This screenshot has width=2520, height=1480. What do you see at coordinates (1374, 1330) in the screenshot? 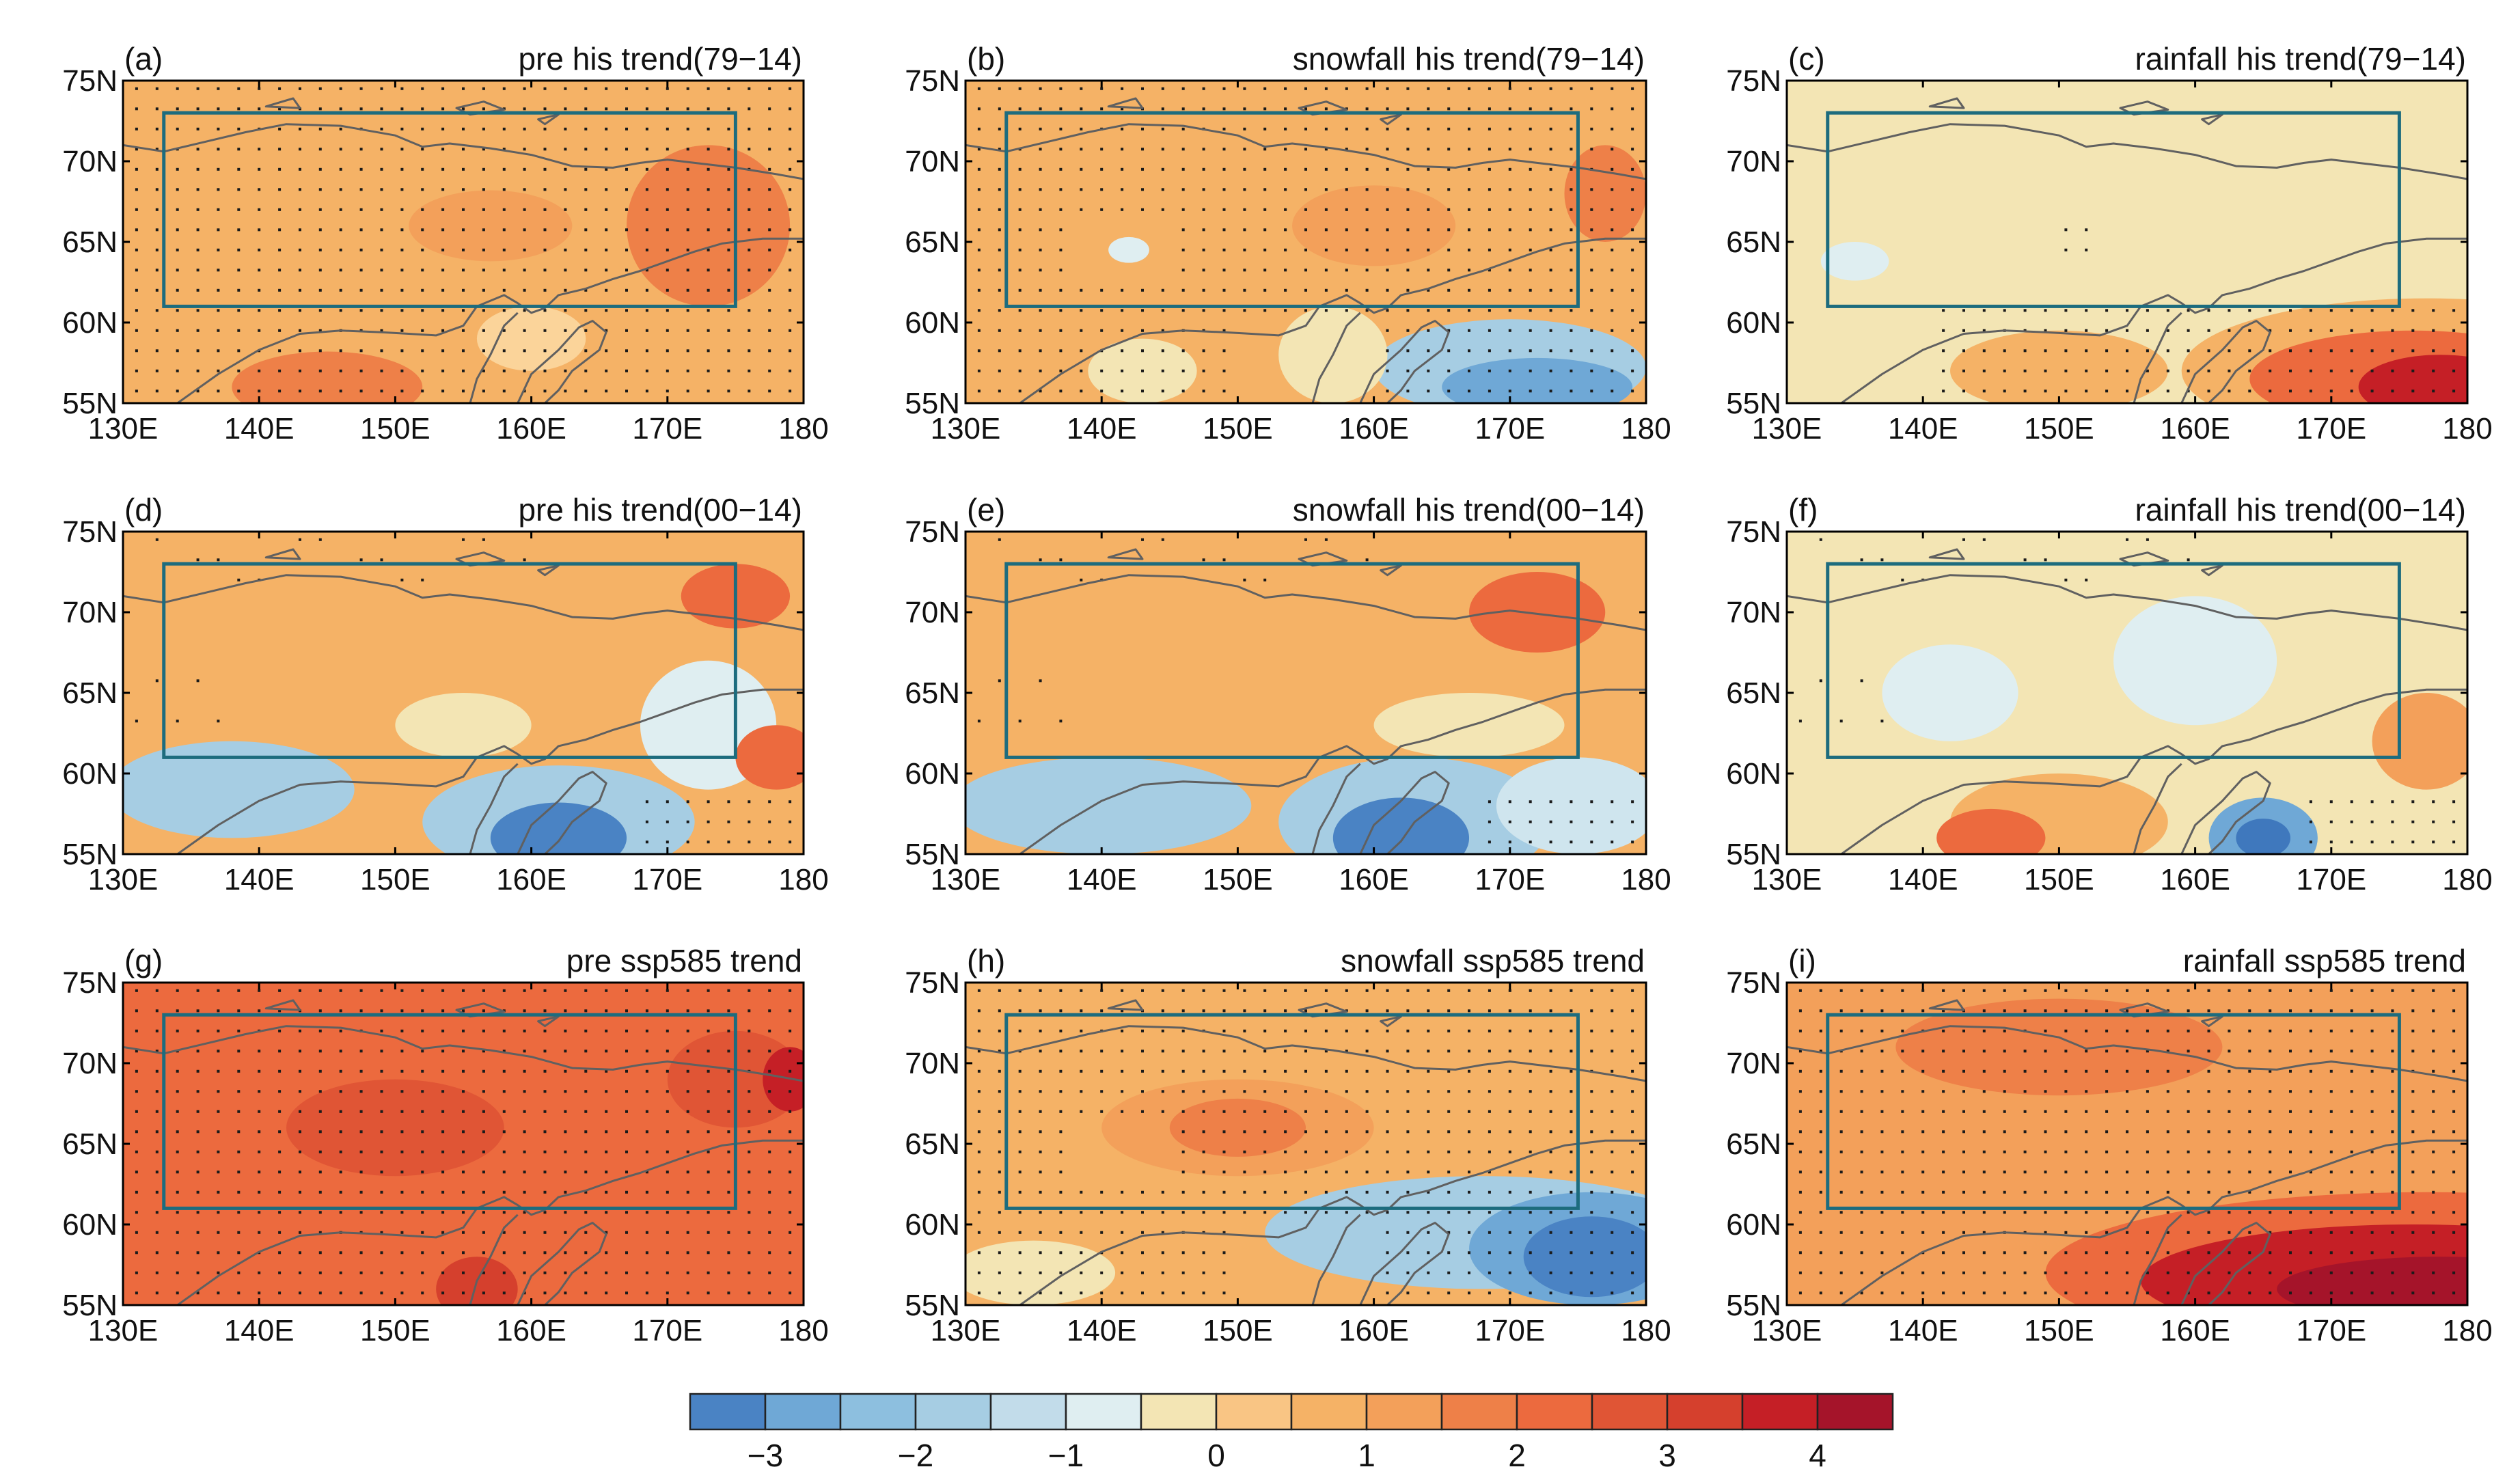
I see `x-tick-label: 160E` at bounding box center [1374, 1330].